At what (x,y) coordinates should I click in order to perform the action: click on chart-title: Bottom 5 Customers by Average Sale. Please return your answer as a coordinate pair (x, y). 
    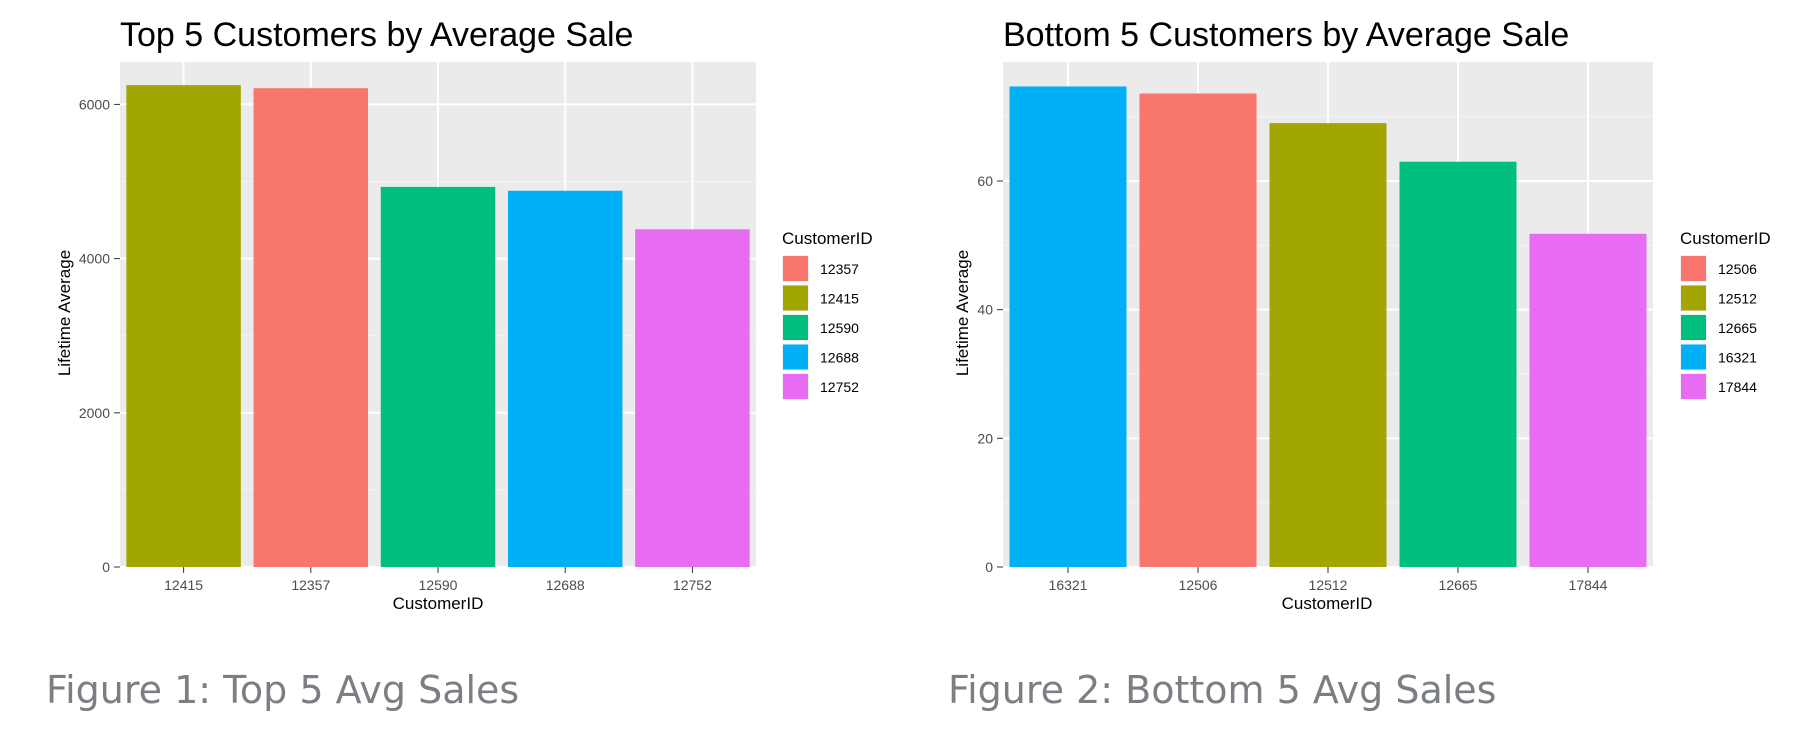
    Looking at the image, I should click on (1286, 35).